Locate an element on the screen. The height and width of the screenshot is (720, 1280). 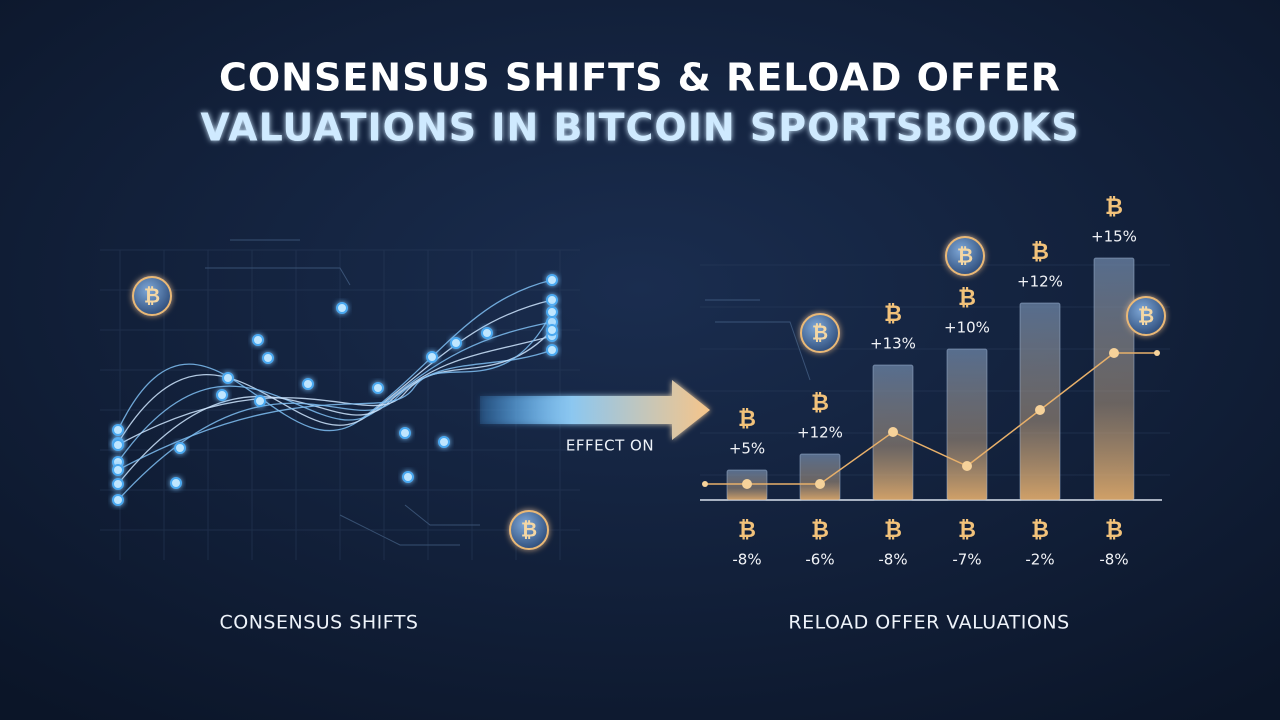
upper-label: +10% is located at coordinates (967, 328).